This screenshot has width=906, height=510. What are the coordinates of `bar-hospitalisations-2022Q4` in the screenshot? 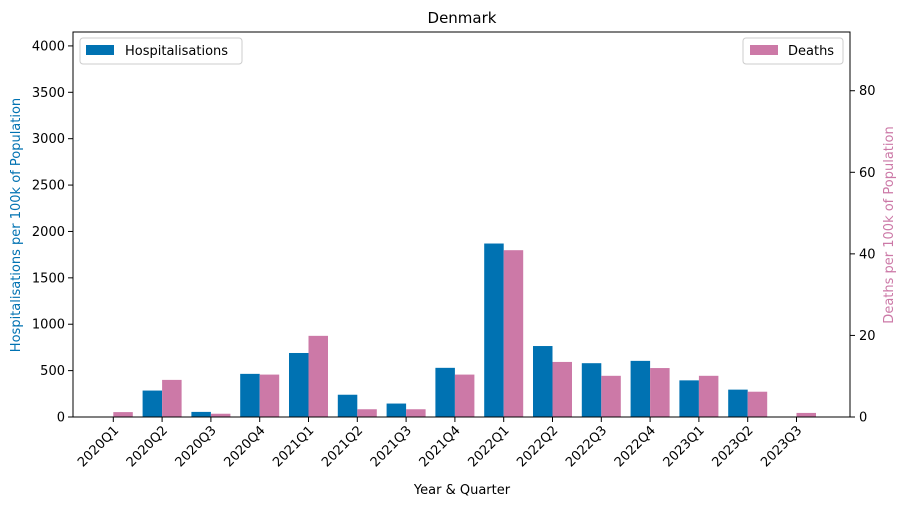 It's located at (640, 388).